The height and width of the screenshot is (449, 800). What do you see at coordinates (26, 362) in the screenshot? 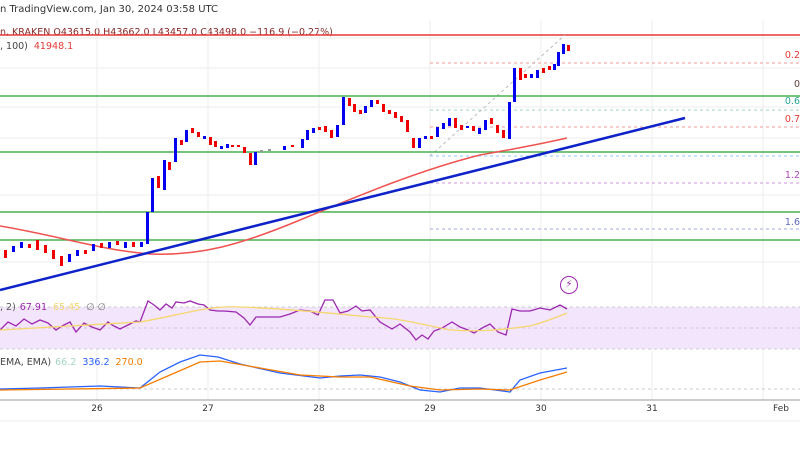
I see `macd-prefix: EMA, EMA)` at bounding box center [26, 362].